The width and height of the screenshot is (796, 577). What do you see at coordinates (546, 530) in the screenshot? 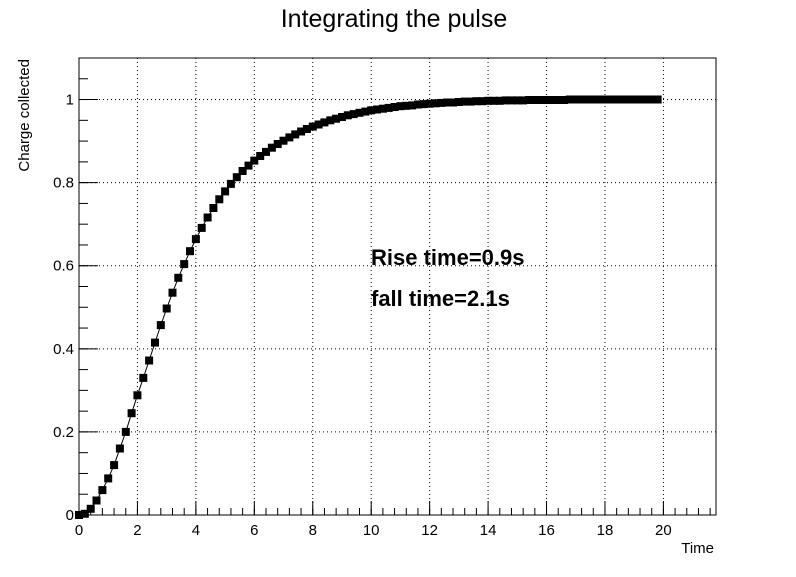
I see `x-tick-label: 16` at bounding box center [546, 530].